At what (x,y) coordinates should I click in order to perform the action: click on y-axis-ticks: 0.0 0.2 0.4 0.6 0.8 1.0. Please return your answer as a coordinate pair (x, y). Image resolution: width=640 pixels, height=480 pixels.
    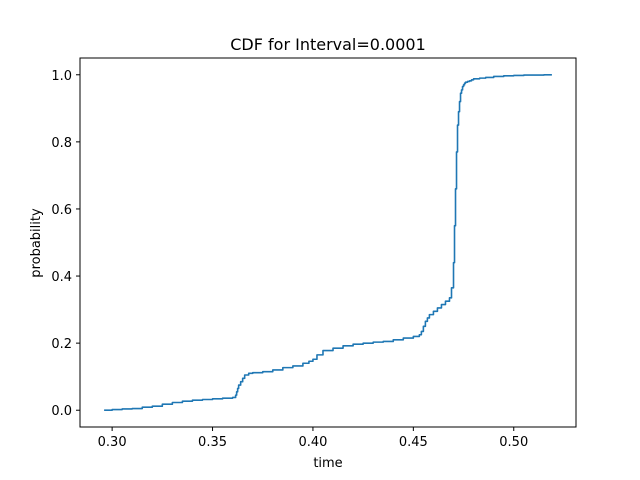
    Looking at the image, I should click on (65, 244).